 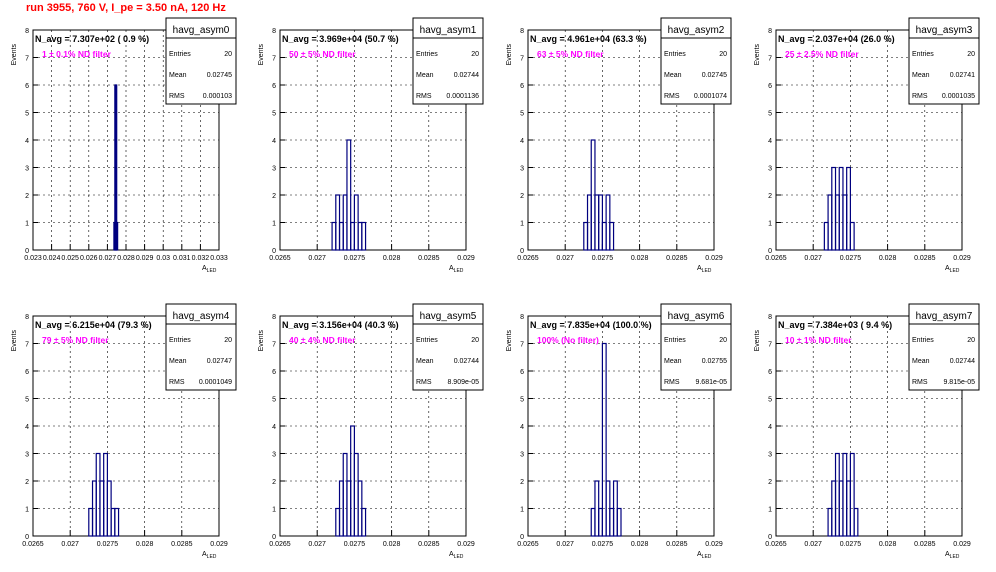 What do you see at coordinates (696, 30) in the screenshot?
I see `histogram-name: havg_asym2` at bounding box center [696, 30].